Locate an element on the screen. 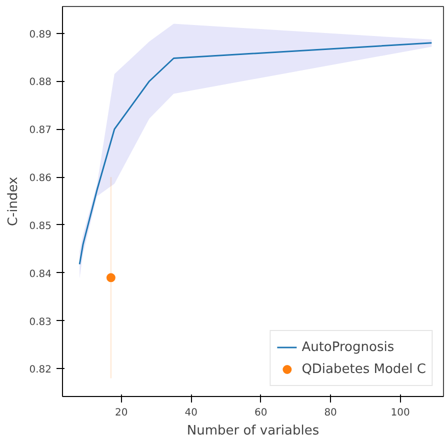  x-tick-label: 40 is located at coordinates (191, 413).